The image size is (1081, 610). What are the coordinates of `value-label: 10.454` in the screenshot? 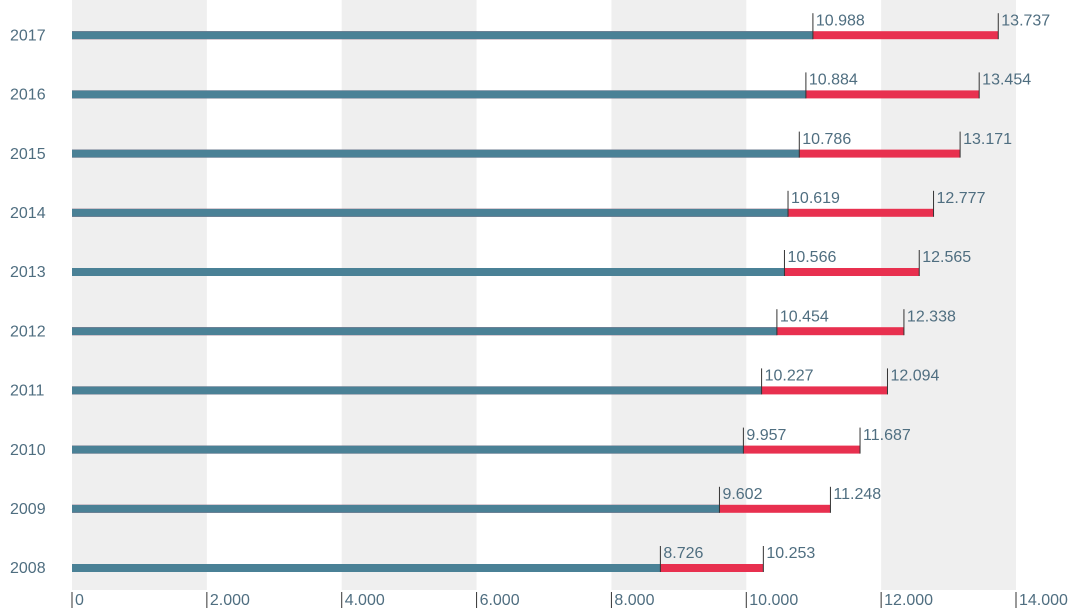 It's located at (804, 316).